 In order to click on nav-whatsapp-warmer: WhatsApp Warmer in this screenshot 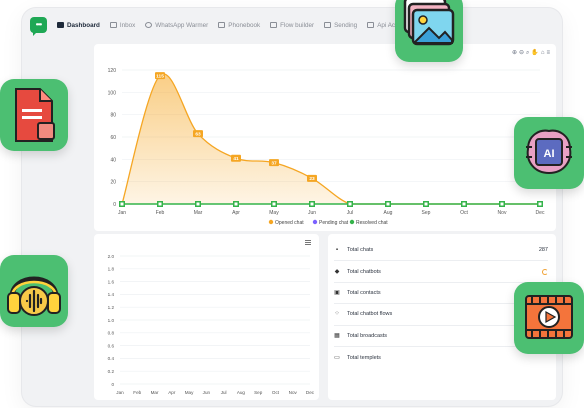, I will do `click(176, 25)`.